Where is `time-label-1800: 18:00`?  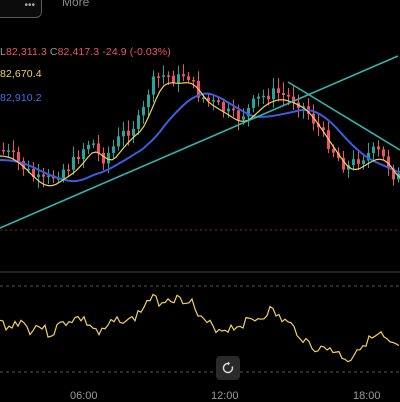
time-label-1800: 18:00 is located at coordinates (367, 396).